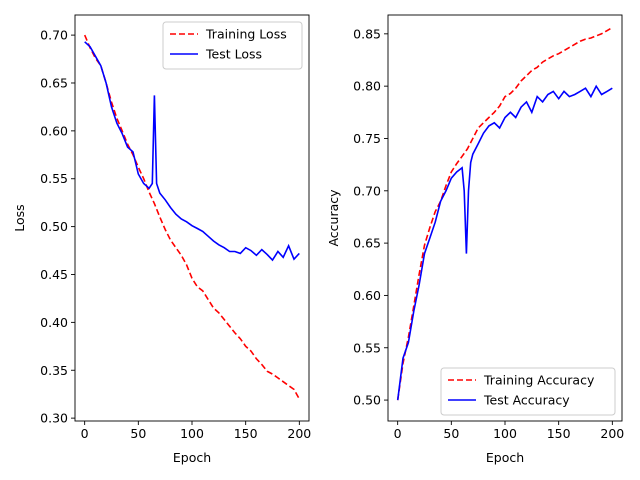  I want to click on y-tick-label: 0.85, so click(367, 33).